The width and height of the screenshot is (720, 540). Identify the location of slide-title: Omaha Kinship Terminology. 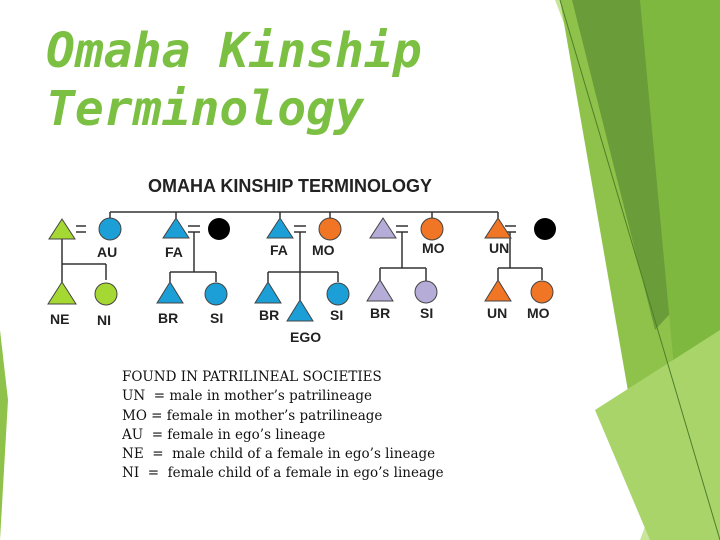
(234, 80).